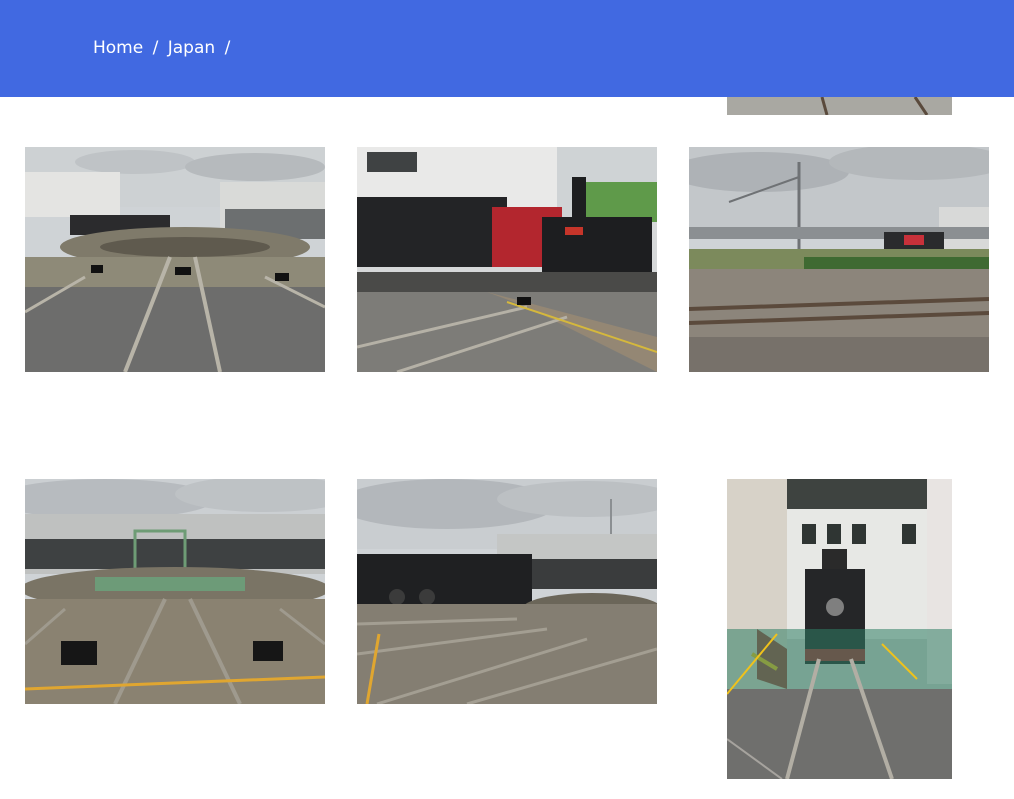  What do you see at coordinates (507, 48) in the screenshot?
I see `site-header: Home / Japan /` at bounding box center [507, 48].